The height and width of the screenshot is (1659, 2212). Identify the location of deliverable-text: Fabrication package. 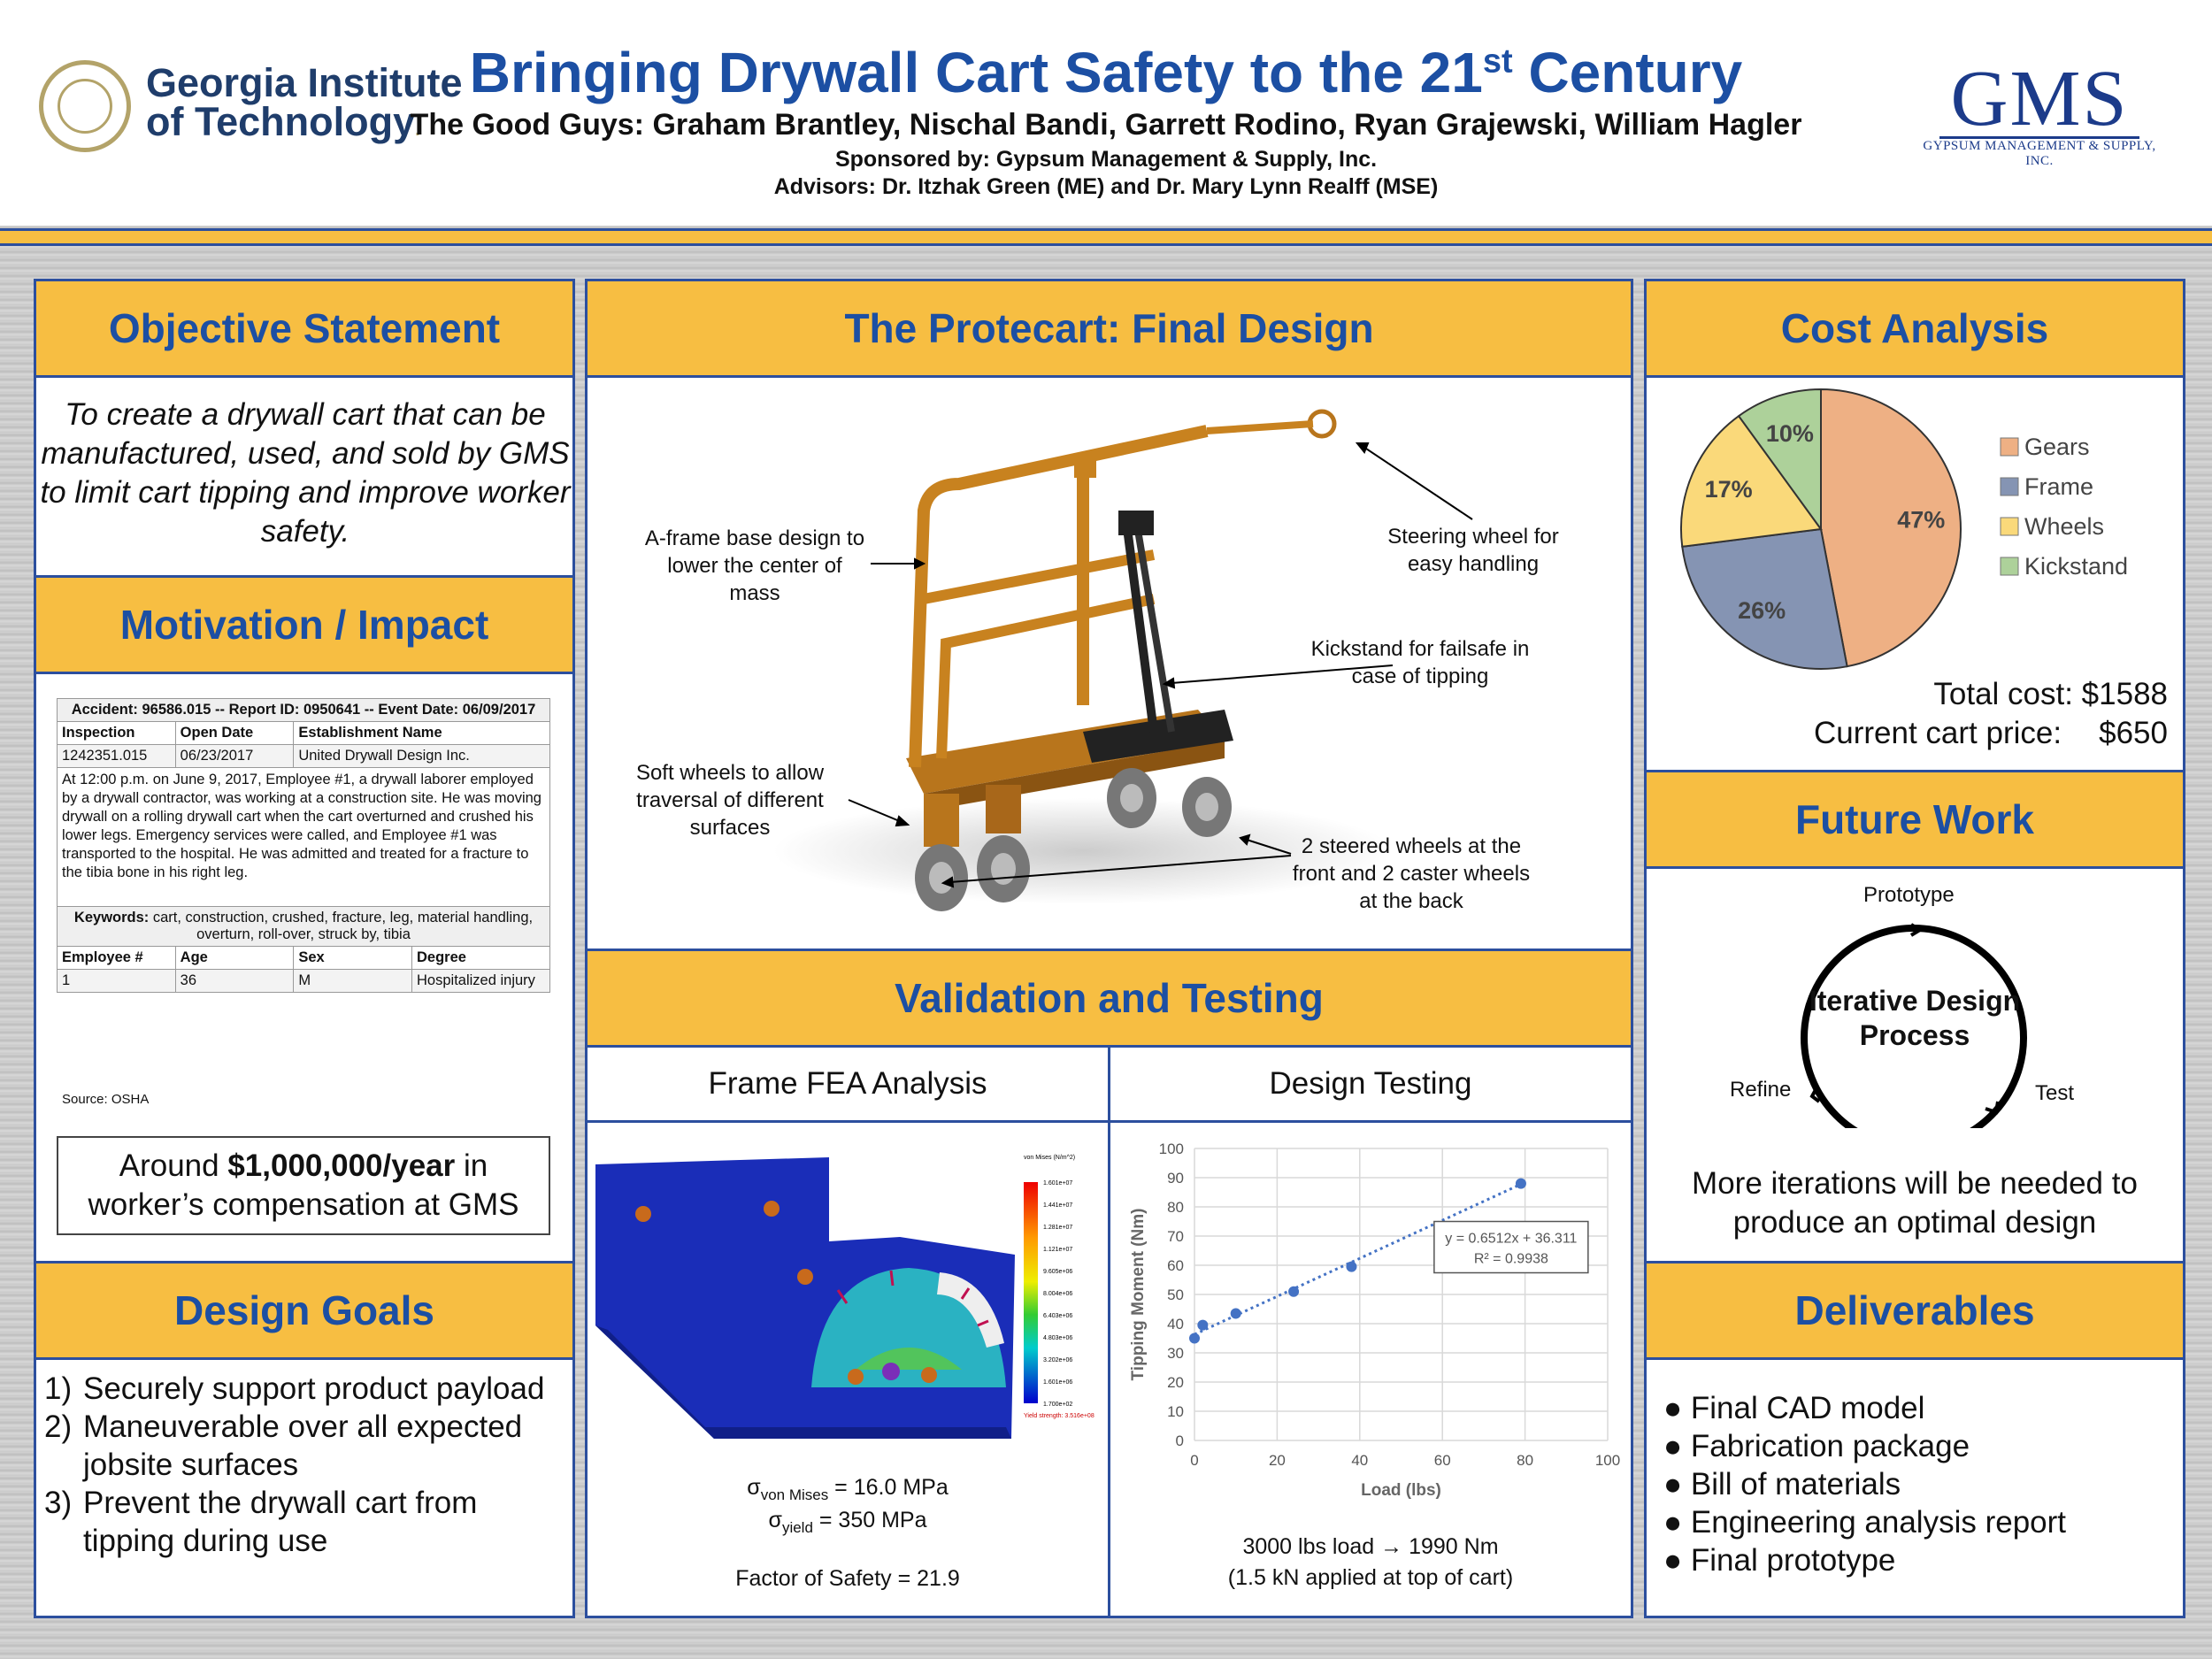
(1830, 1446).